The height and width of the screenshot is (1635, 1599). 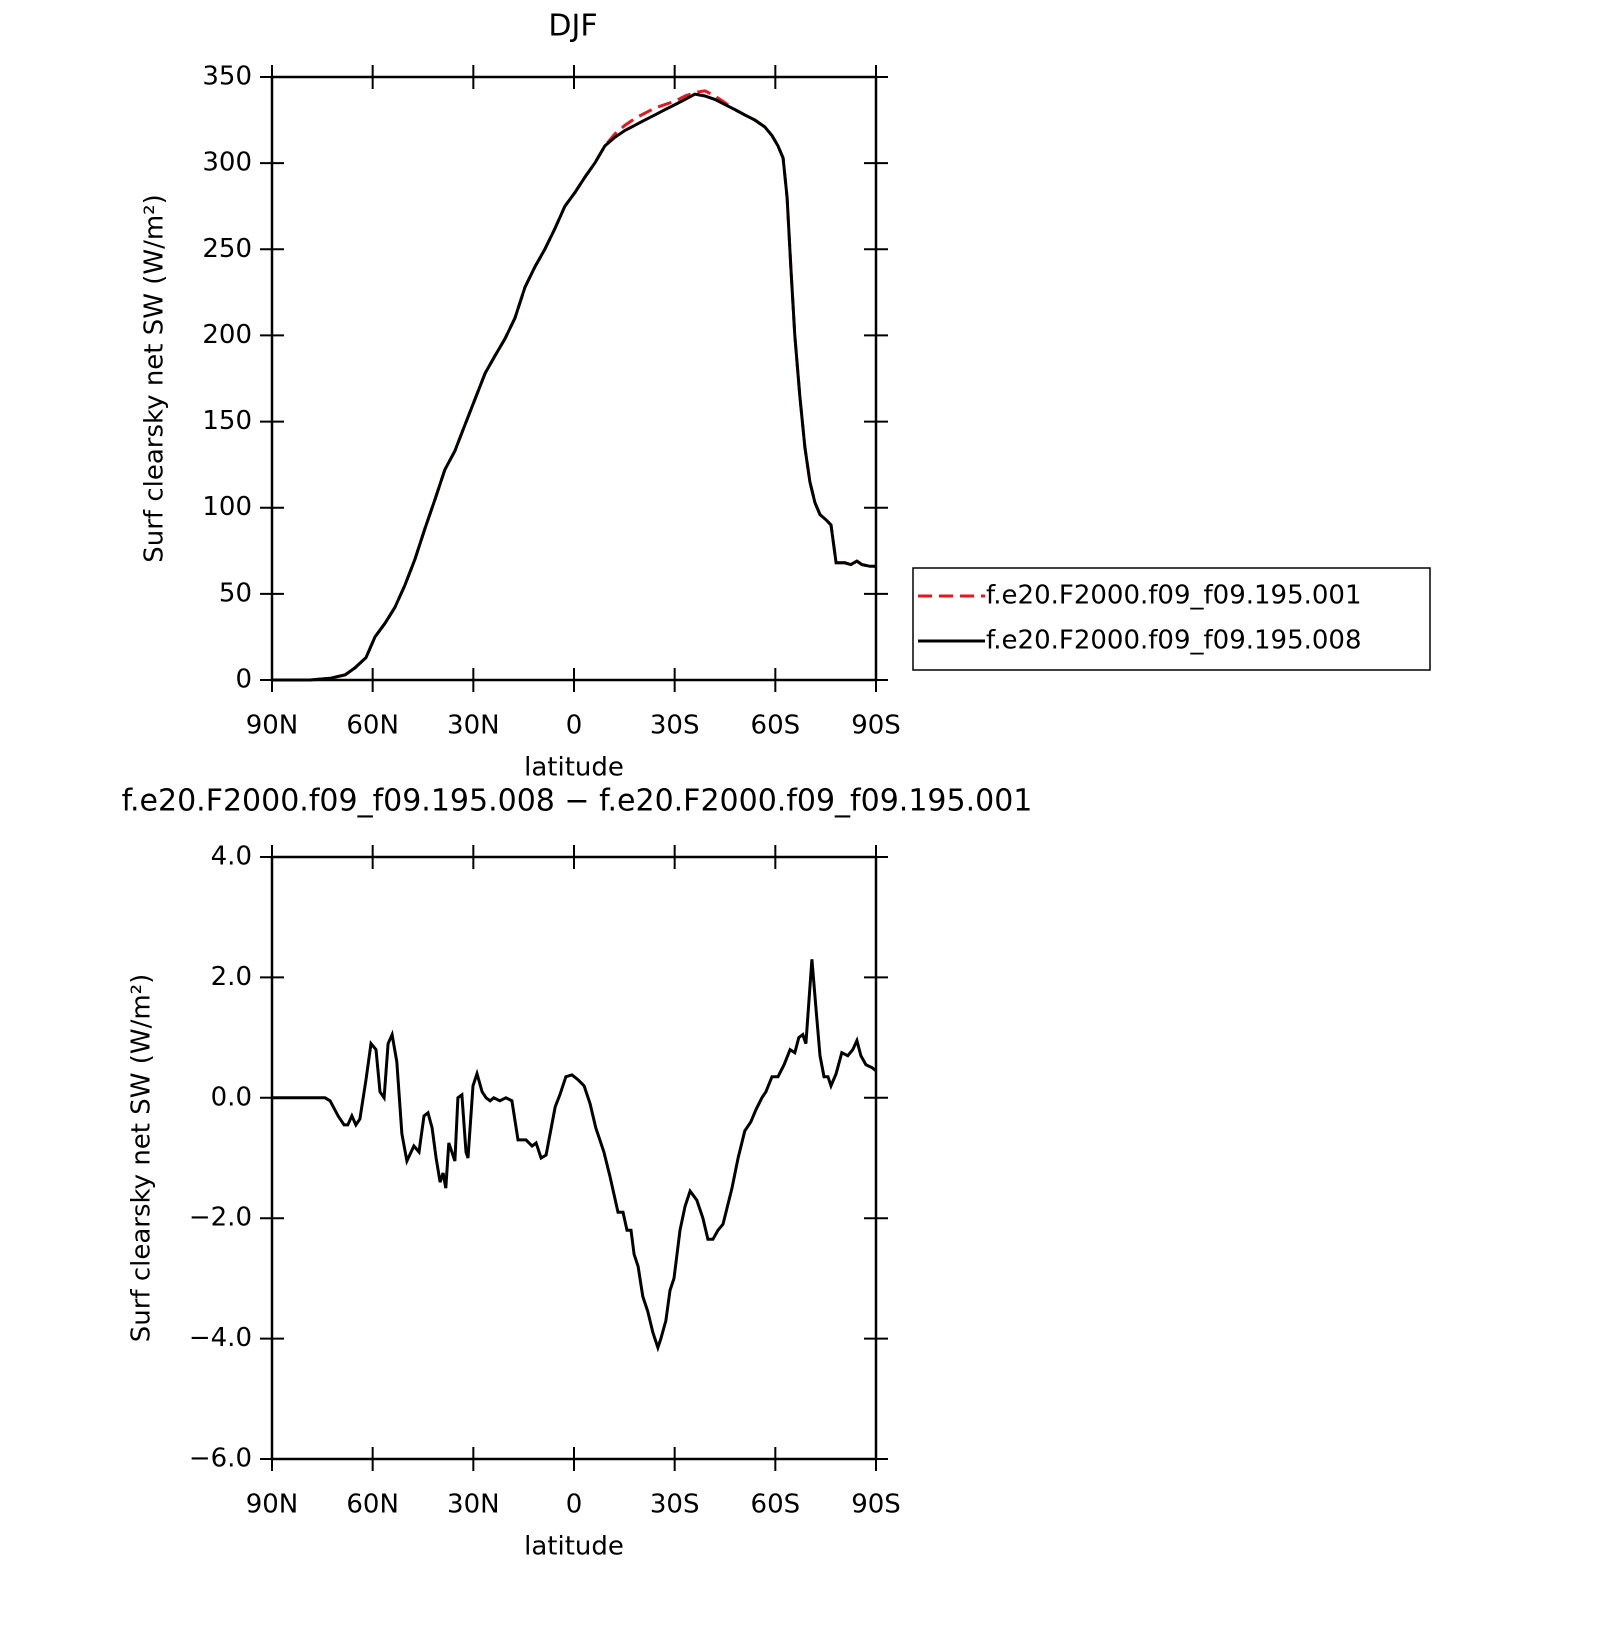 What do you see at coordinates (1171, 619) in the screenshot?
I see `legend-box` at bounding box center [1171, 619].